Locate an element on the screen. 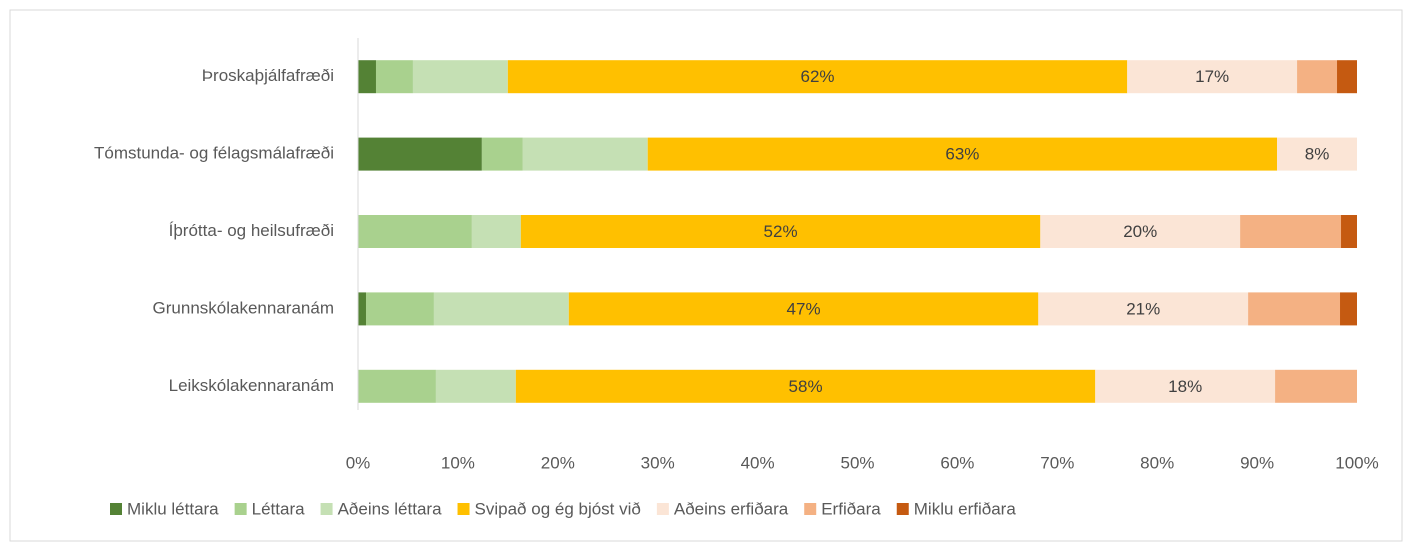 This screenshot has width=1403, height=542. x-tick-label: 70% is located at coordinates (1057, 462).